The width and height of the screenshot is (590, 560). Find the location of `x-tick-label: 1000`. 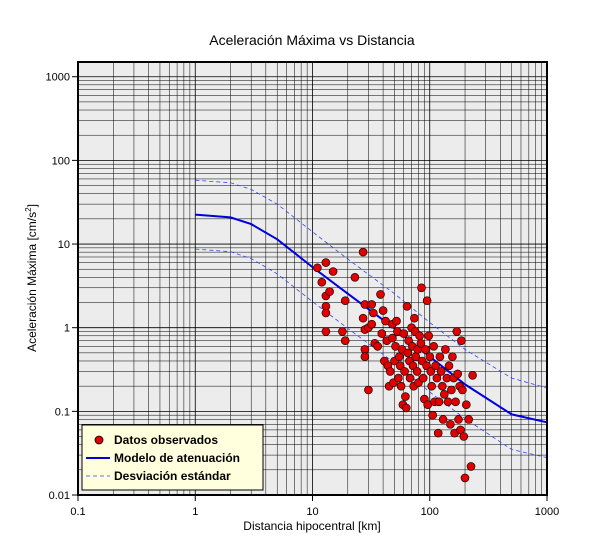

x-tick-label: 1000 is located at coordinates (547, 512).